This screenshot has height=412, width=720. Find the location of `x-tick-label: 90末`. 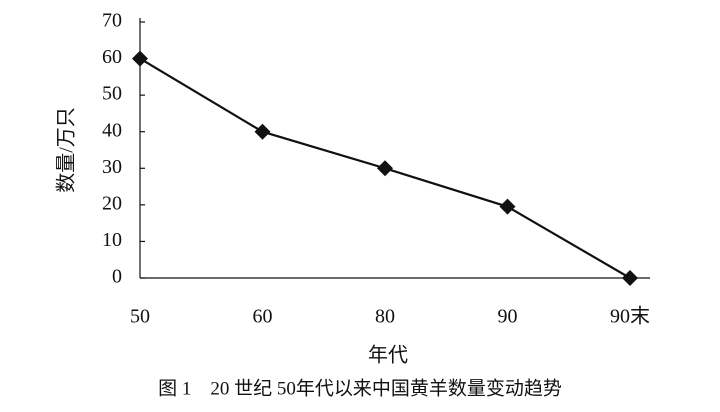

x-tick-label: 90末 is located at coordinates (630, 316).